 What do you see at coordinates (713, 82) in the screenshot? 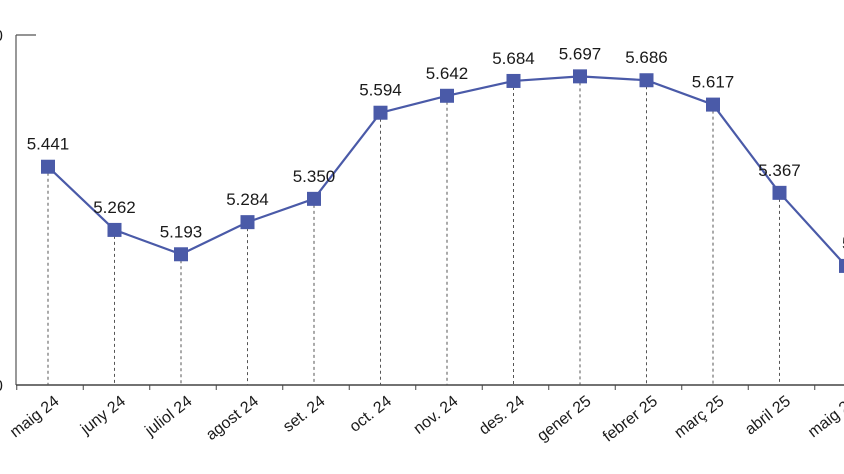
I see `data-label: 5.617` at bounding box center [713, 82].